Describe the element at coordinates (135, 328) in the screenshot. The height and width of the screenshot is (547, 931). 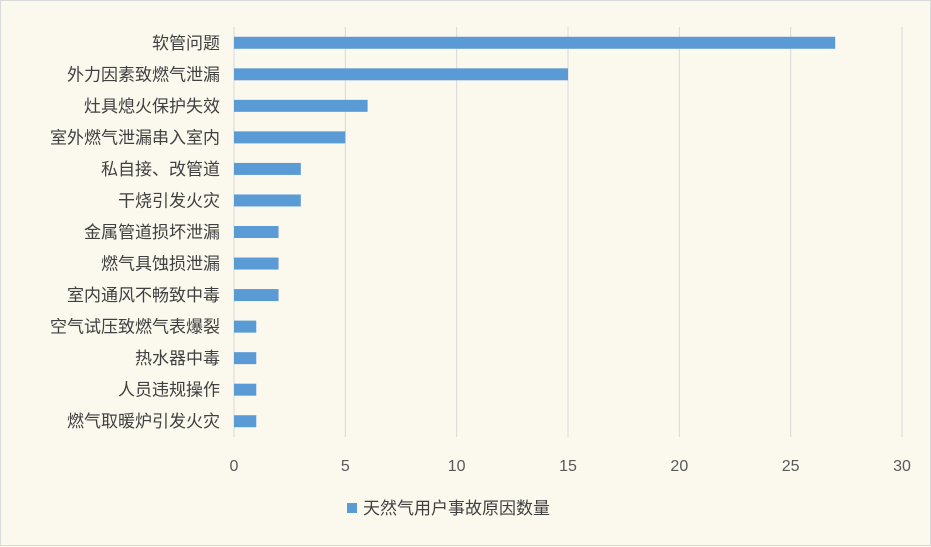
I see `category-label: 空气试压致燃气表爆裂` at that location.